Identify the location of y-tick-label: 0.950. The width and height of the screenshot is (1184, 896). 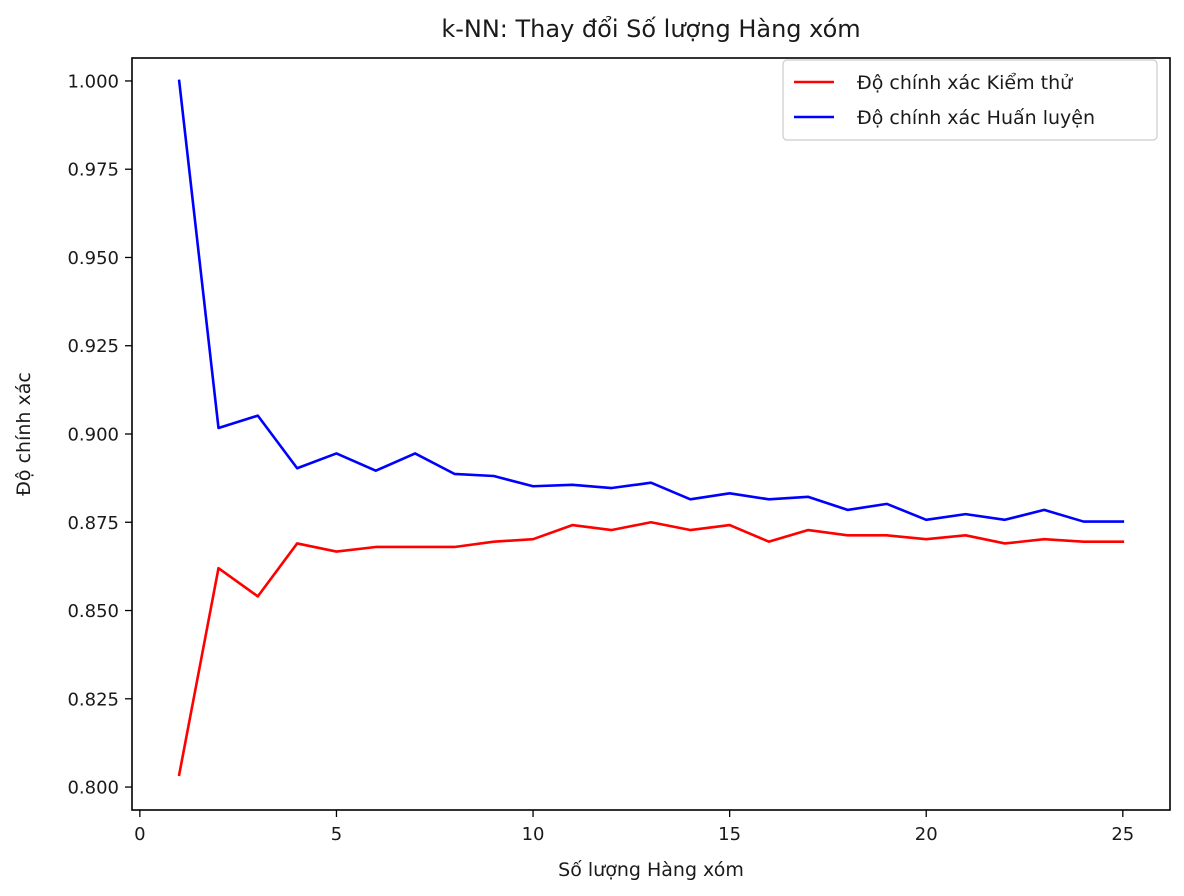
(93, 258).